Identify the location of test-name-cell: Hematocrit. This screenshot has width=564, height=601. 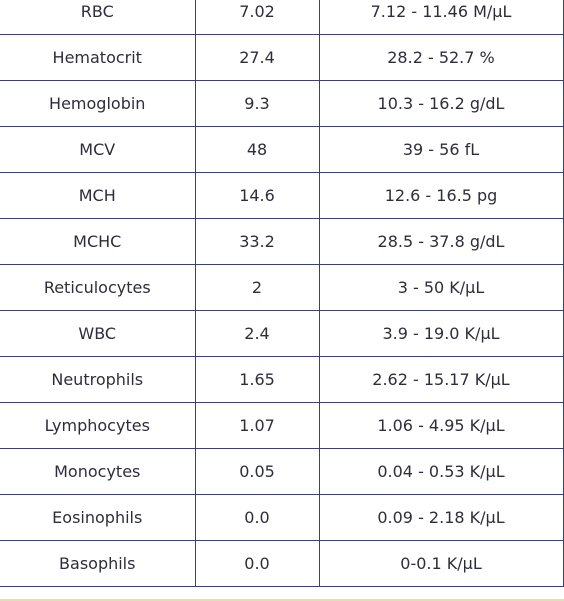
(98, 57).